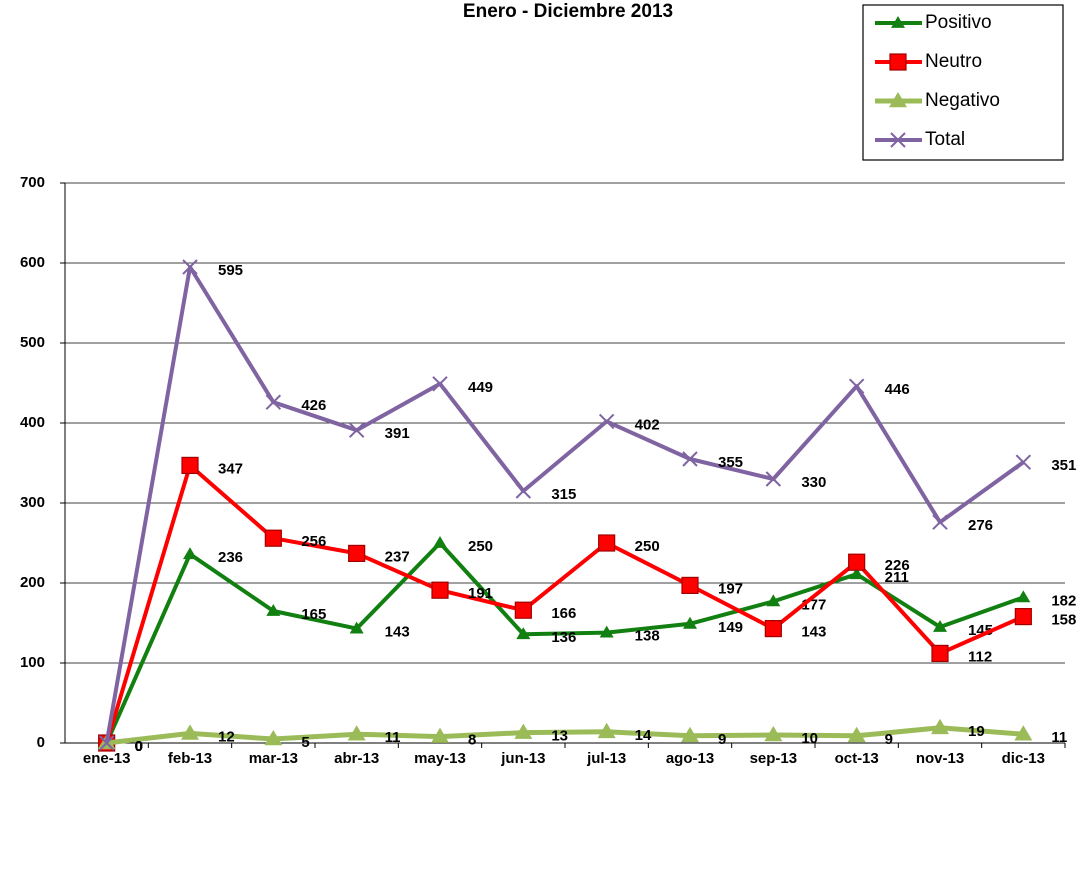 The height and width of the screenshot is (882, 1084). What do you see at coordinates (606, 758) in the screenshot?
I see `x-tick-label: jul-13` at bounding box center [606, 758].